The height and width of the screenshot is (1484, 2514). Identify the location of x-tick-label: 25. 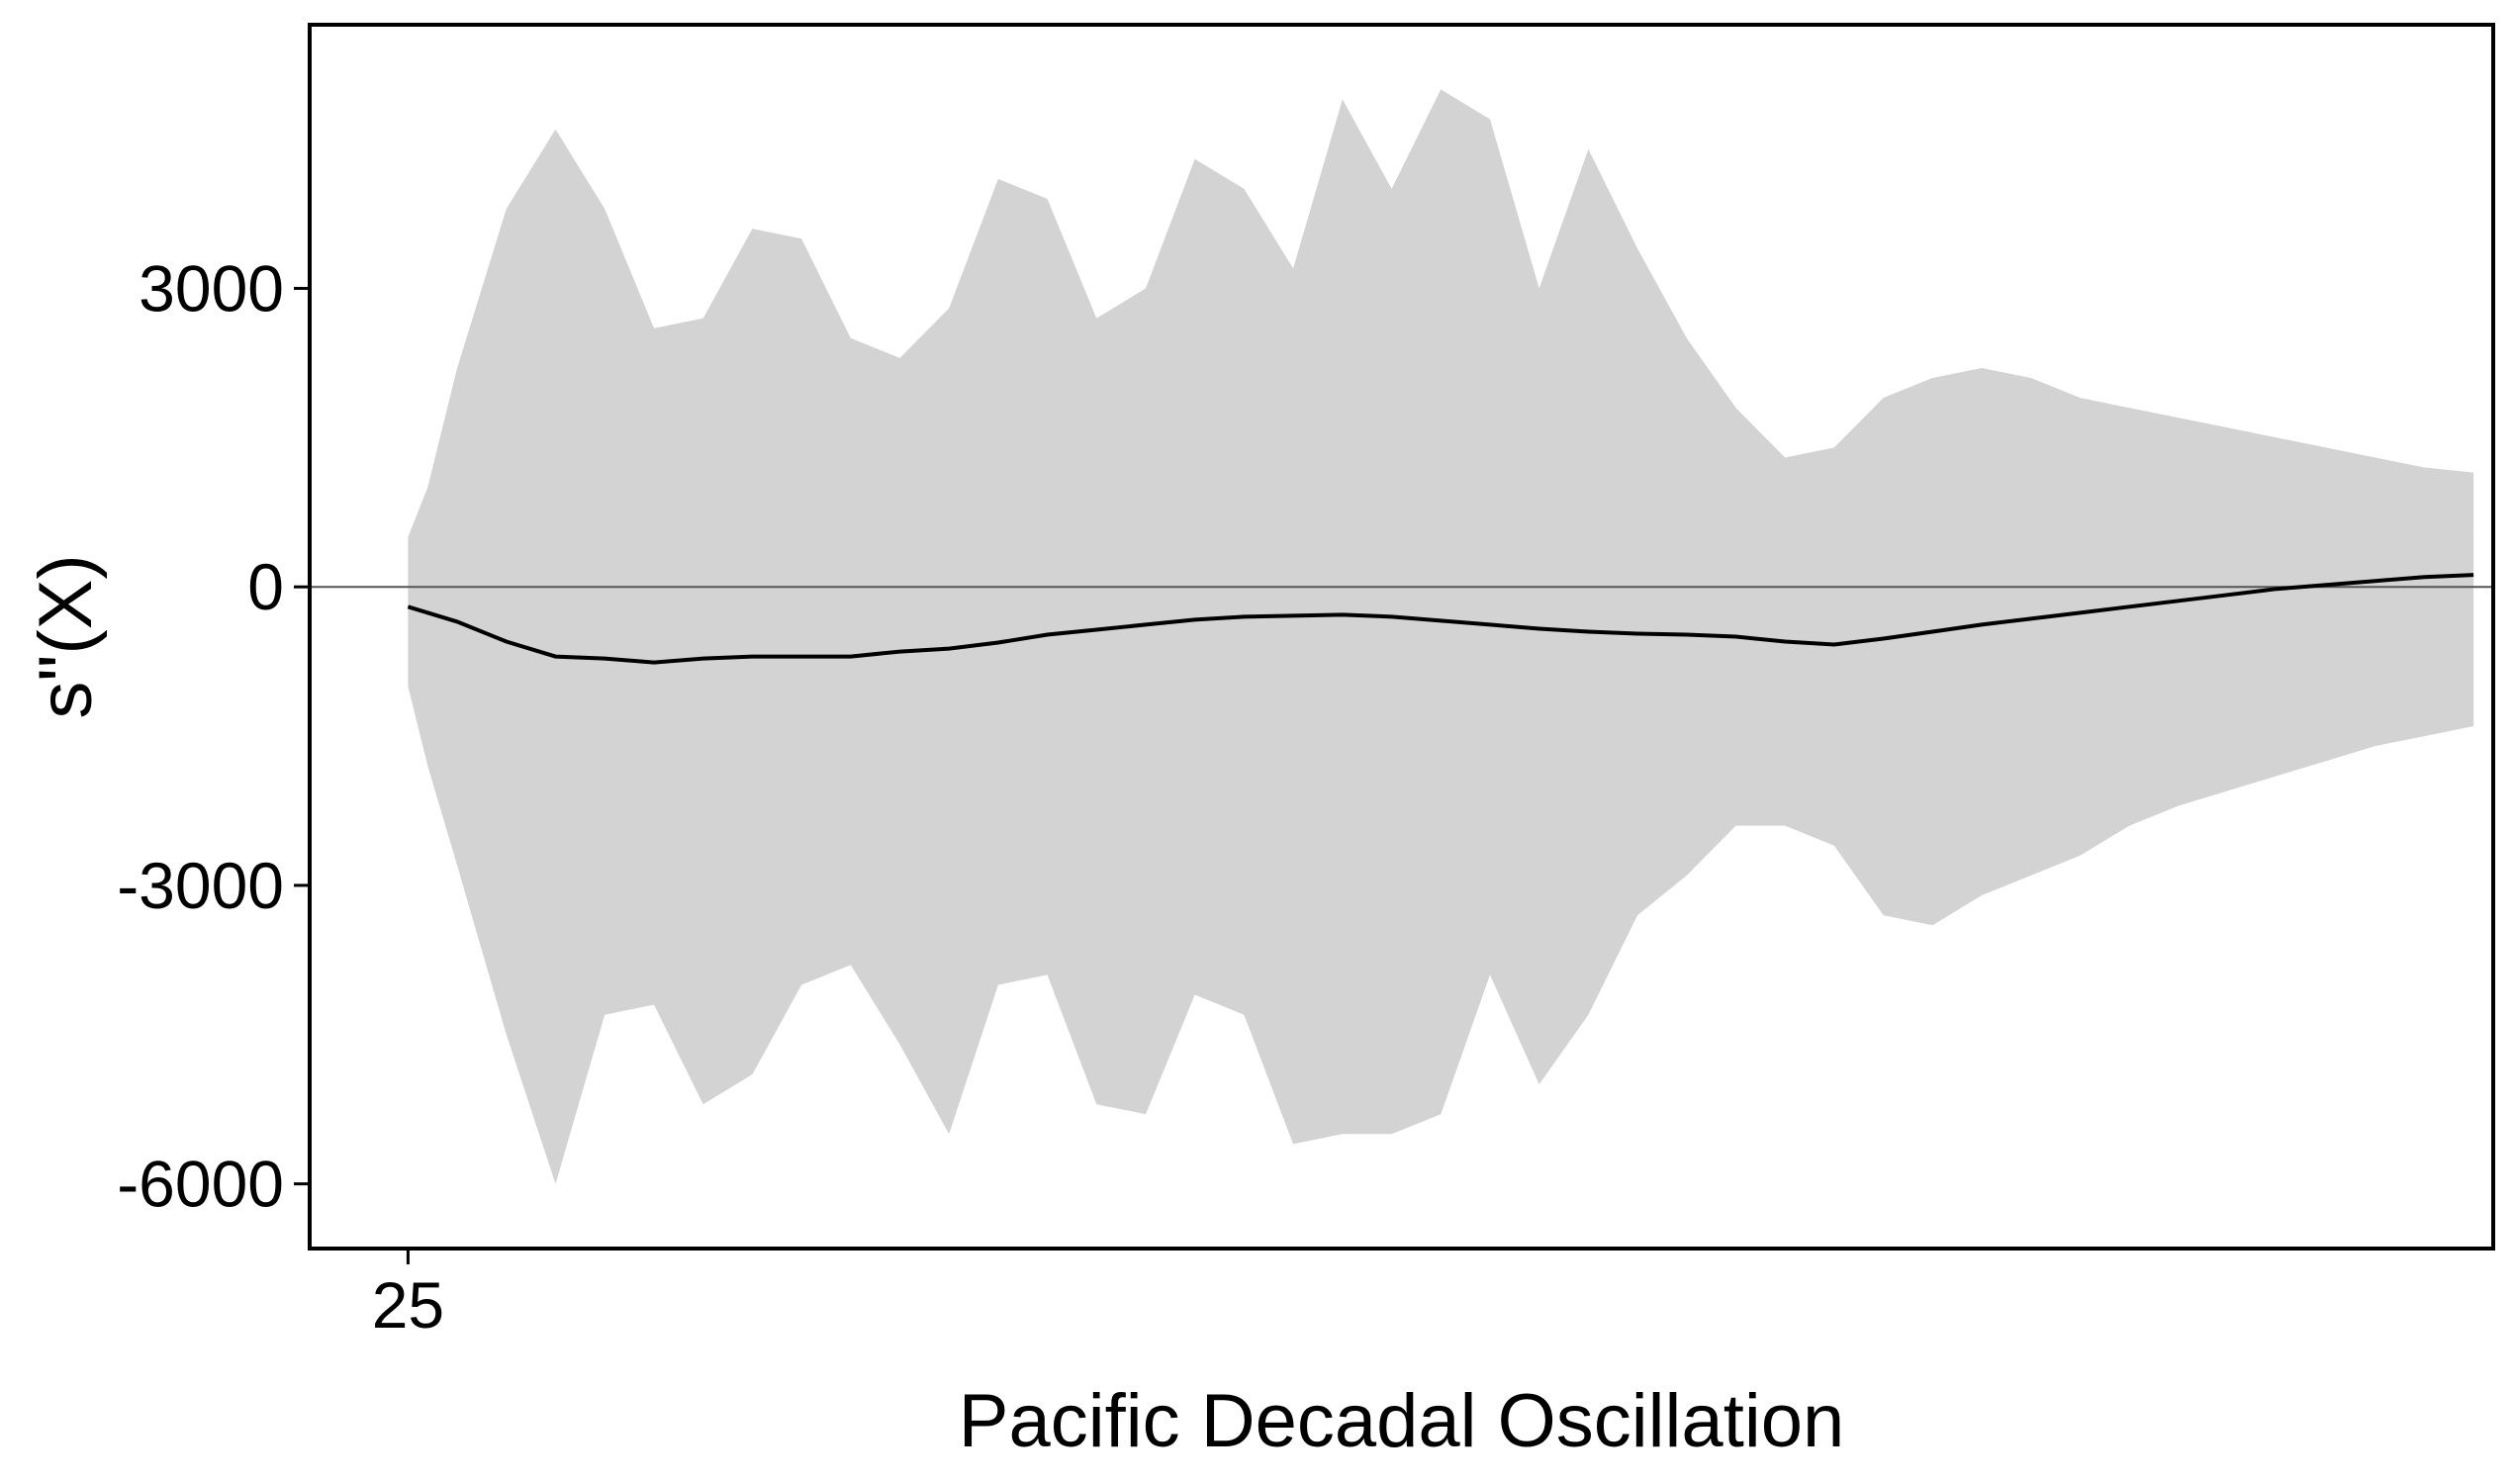
(408, 1305).